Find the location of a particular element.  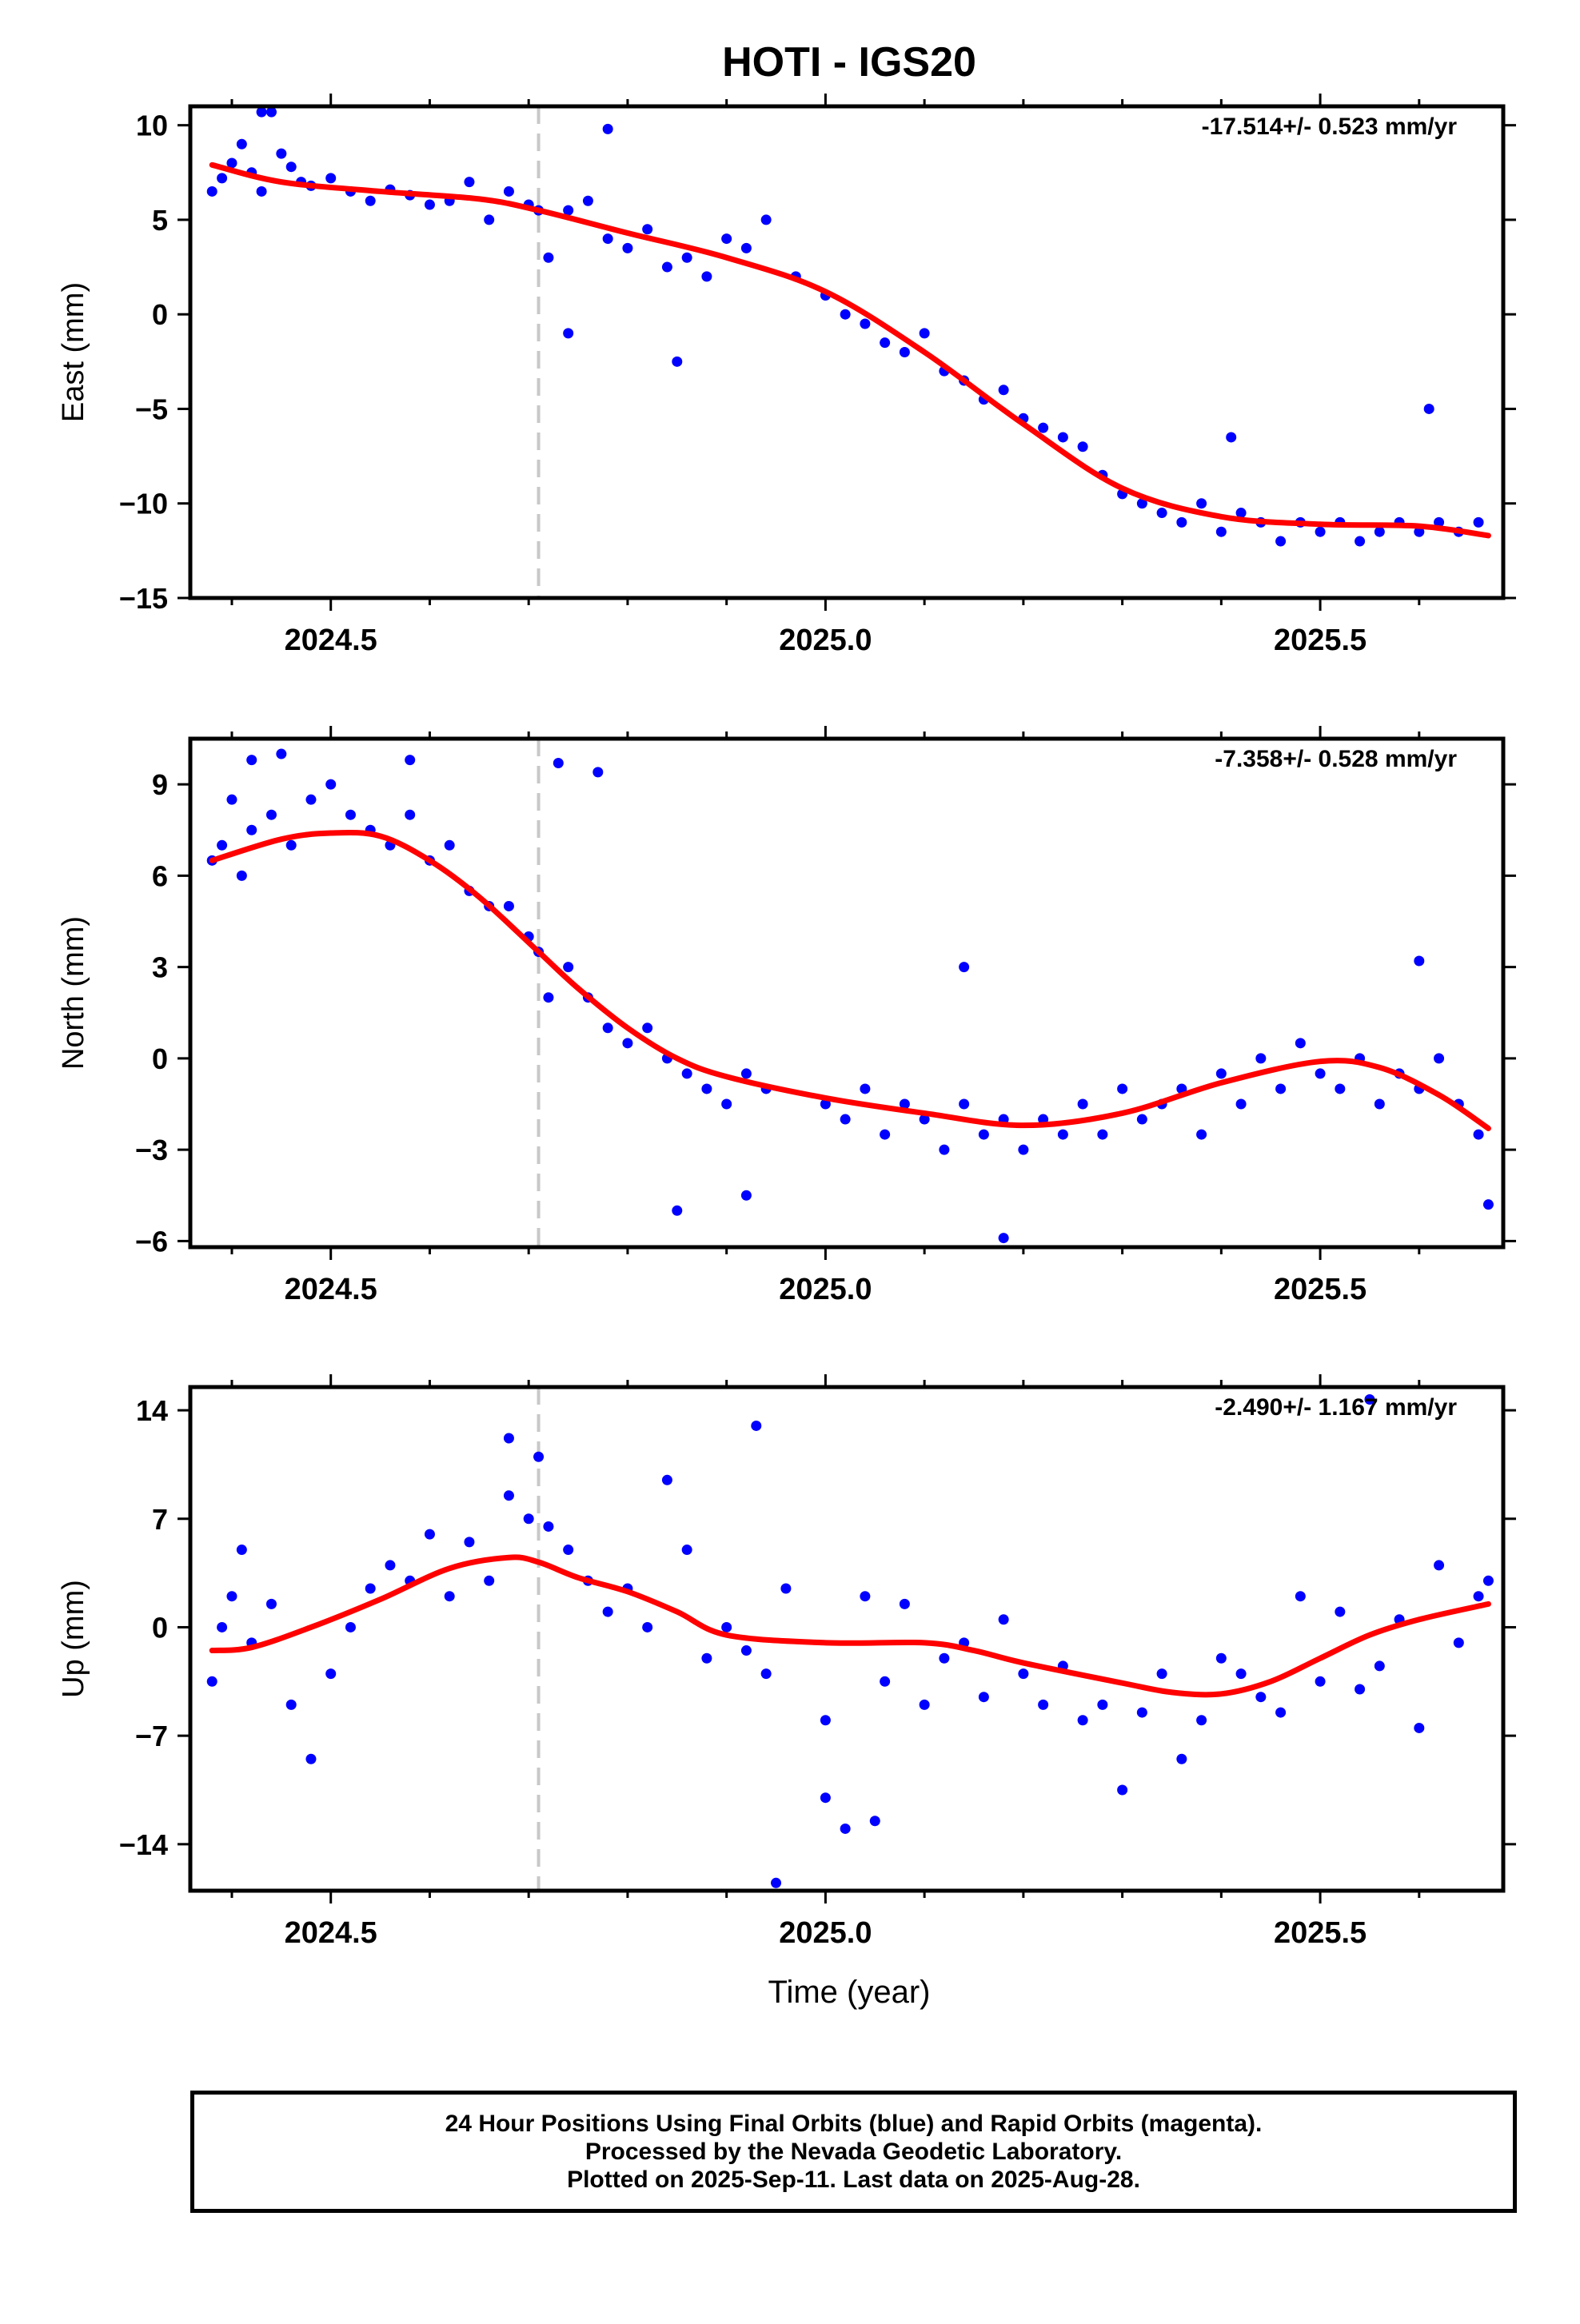

y-tick-label: 0 is located at coordinates (160, 1058).